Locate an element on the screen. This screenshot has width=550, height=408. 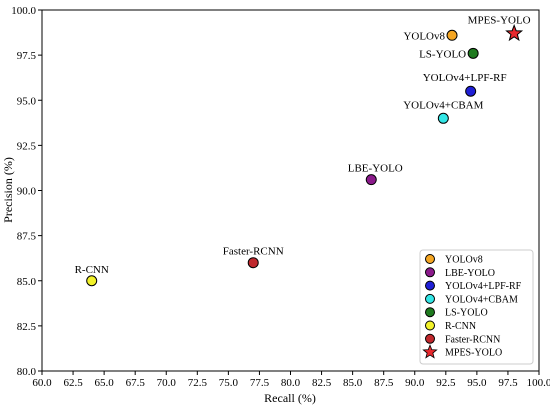
x-tick-label: 80.0 is located at coordinates (291, 383).